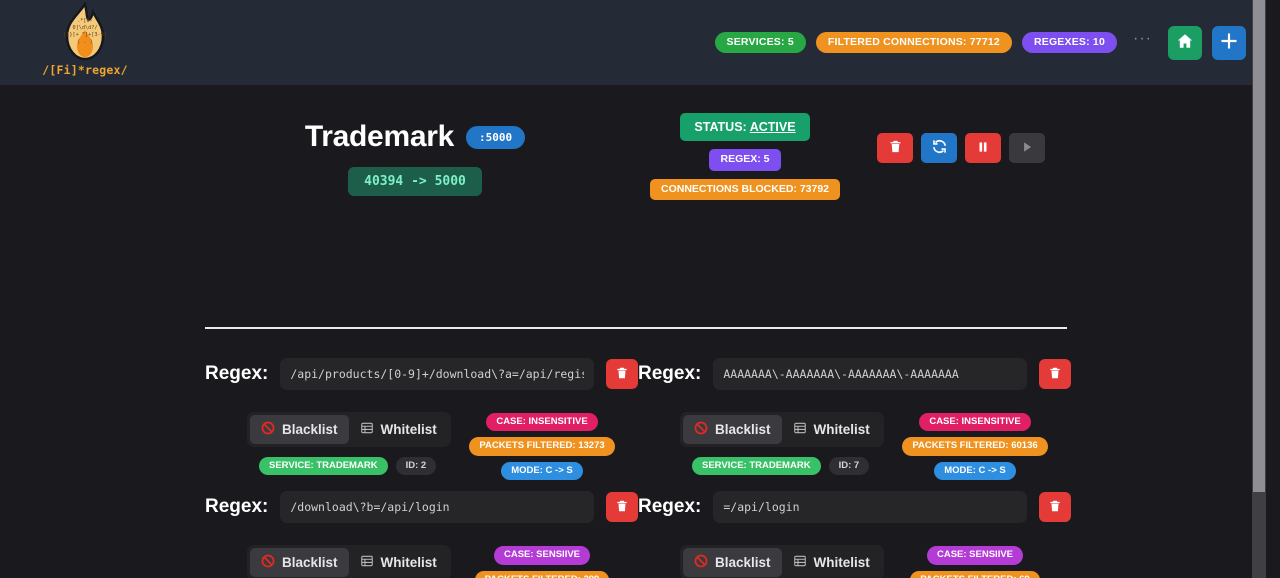 This screenshot has height=578, width=1280. What do you see at coordinates (745, 160) in the screenshot?
I see `service-regex-count-badge: REGEX: 5` at bounding box center [745, 160].